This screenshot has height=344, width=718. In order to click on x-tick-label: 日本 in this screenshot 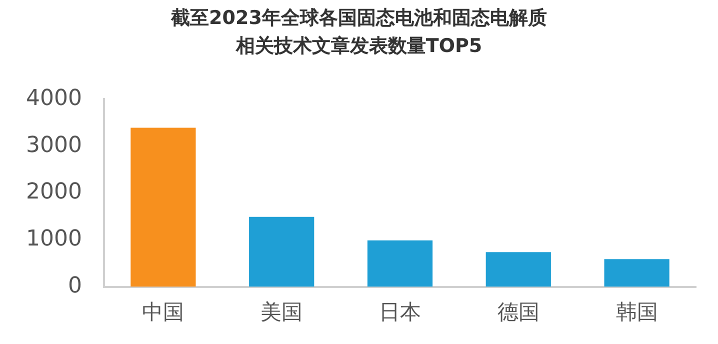, I will do `click(399, 312)`.